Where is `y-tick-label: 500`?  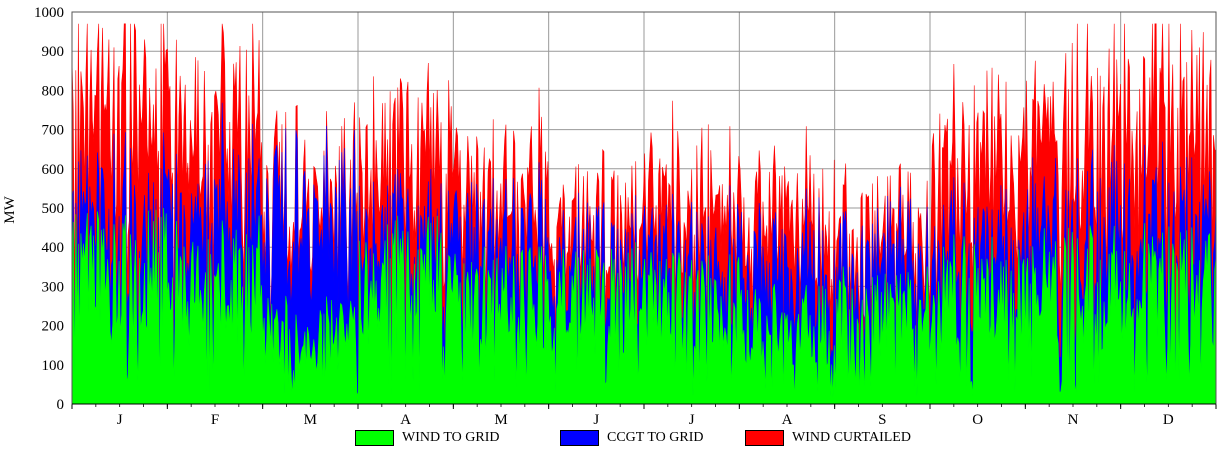
y-tick-label: 500 is located at coordinates (53, 209).